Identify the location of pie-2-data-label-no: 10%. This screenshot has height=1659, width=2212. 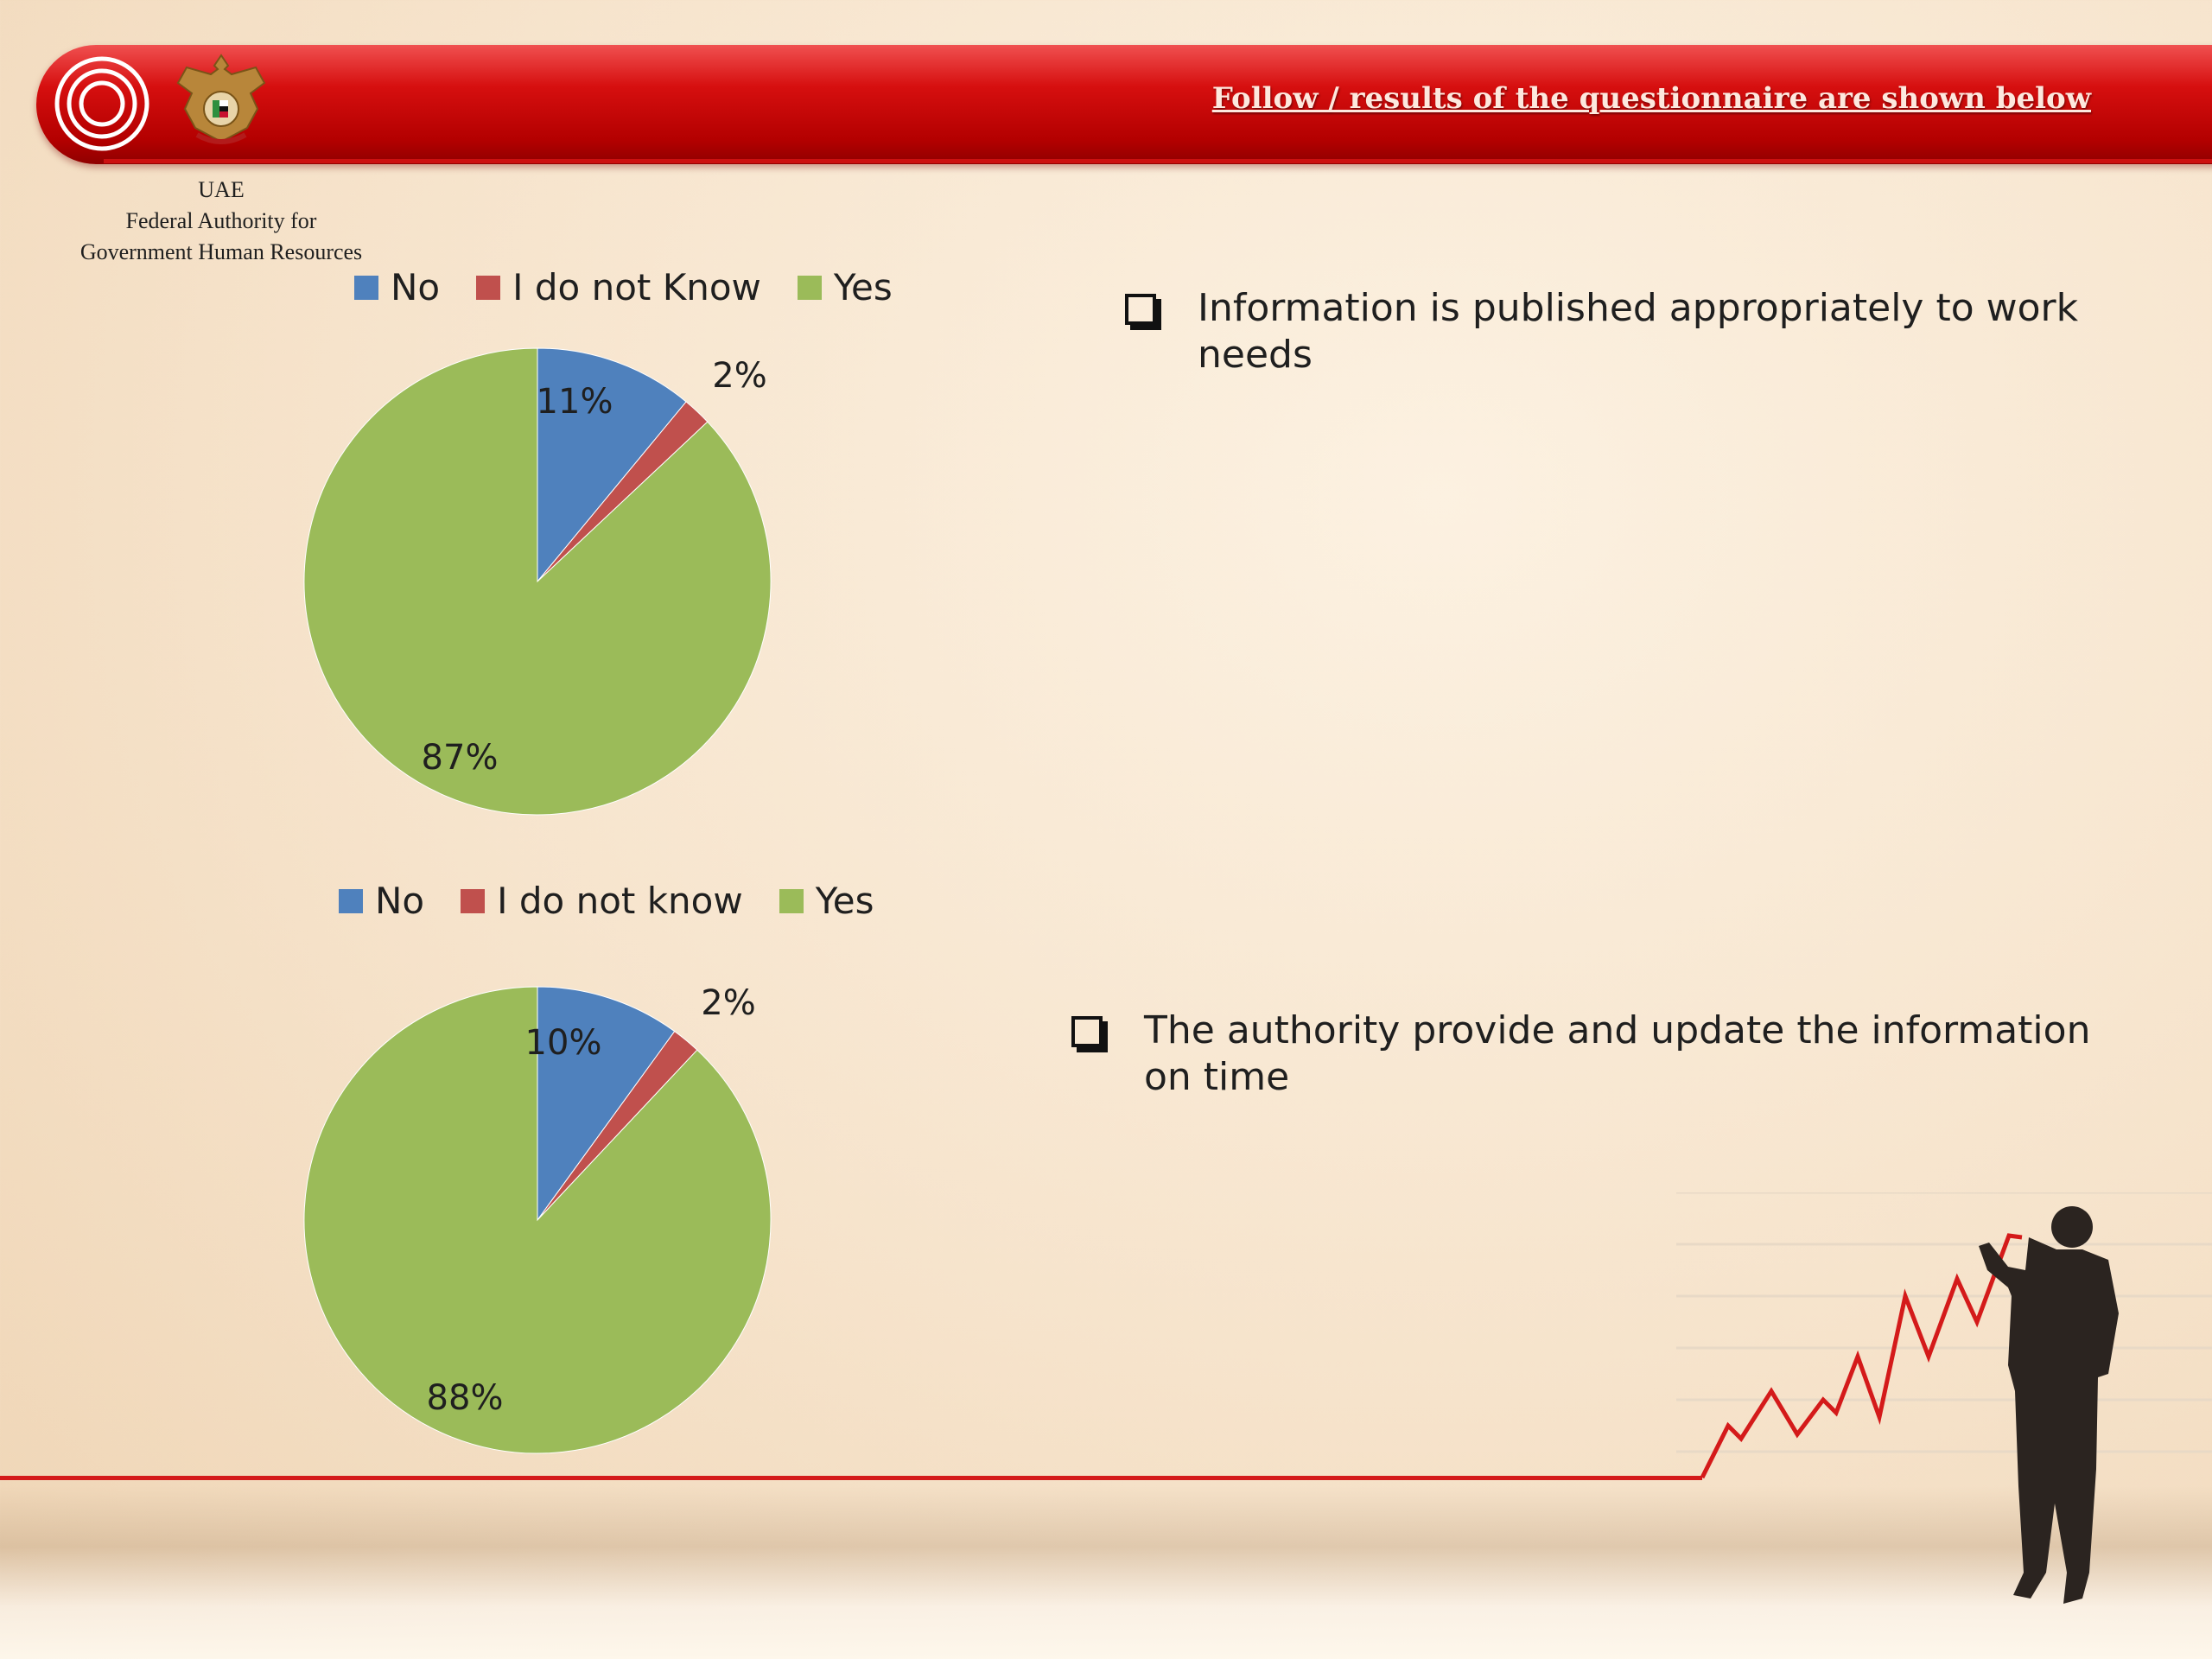
(563, 1043).